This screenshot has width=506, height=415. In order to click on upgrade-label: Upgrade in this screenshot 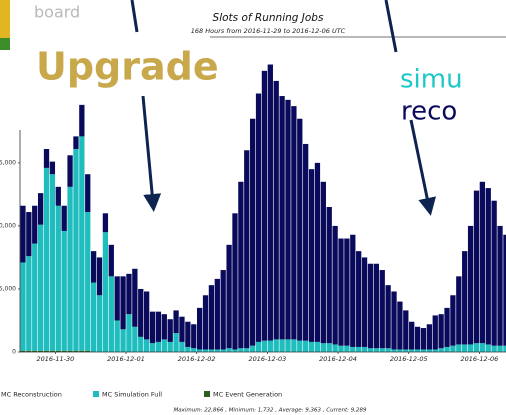, I will do `click(127, 67)`.